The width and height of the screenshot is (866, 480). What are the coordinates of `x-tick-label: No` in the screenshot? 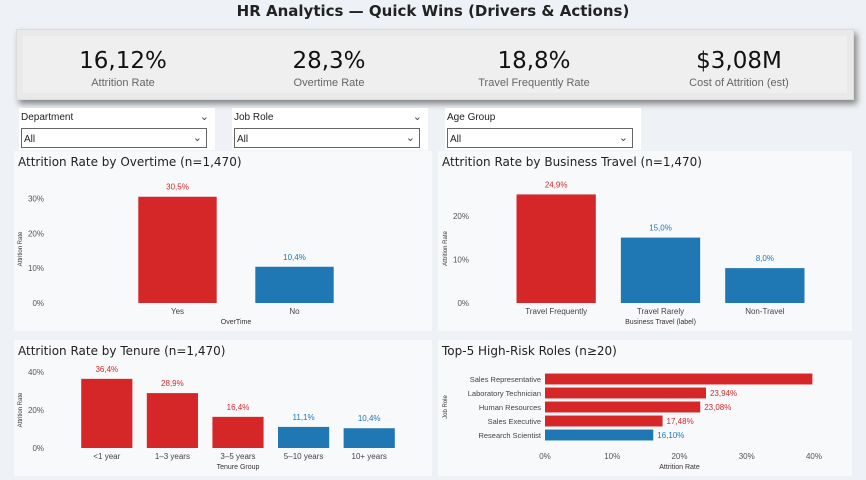 It's located at (294, 311).